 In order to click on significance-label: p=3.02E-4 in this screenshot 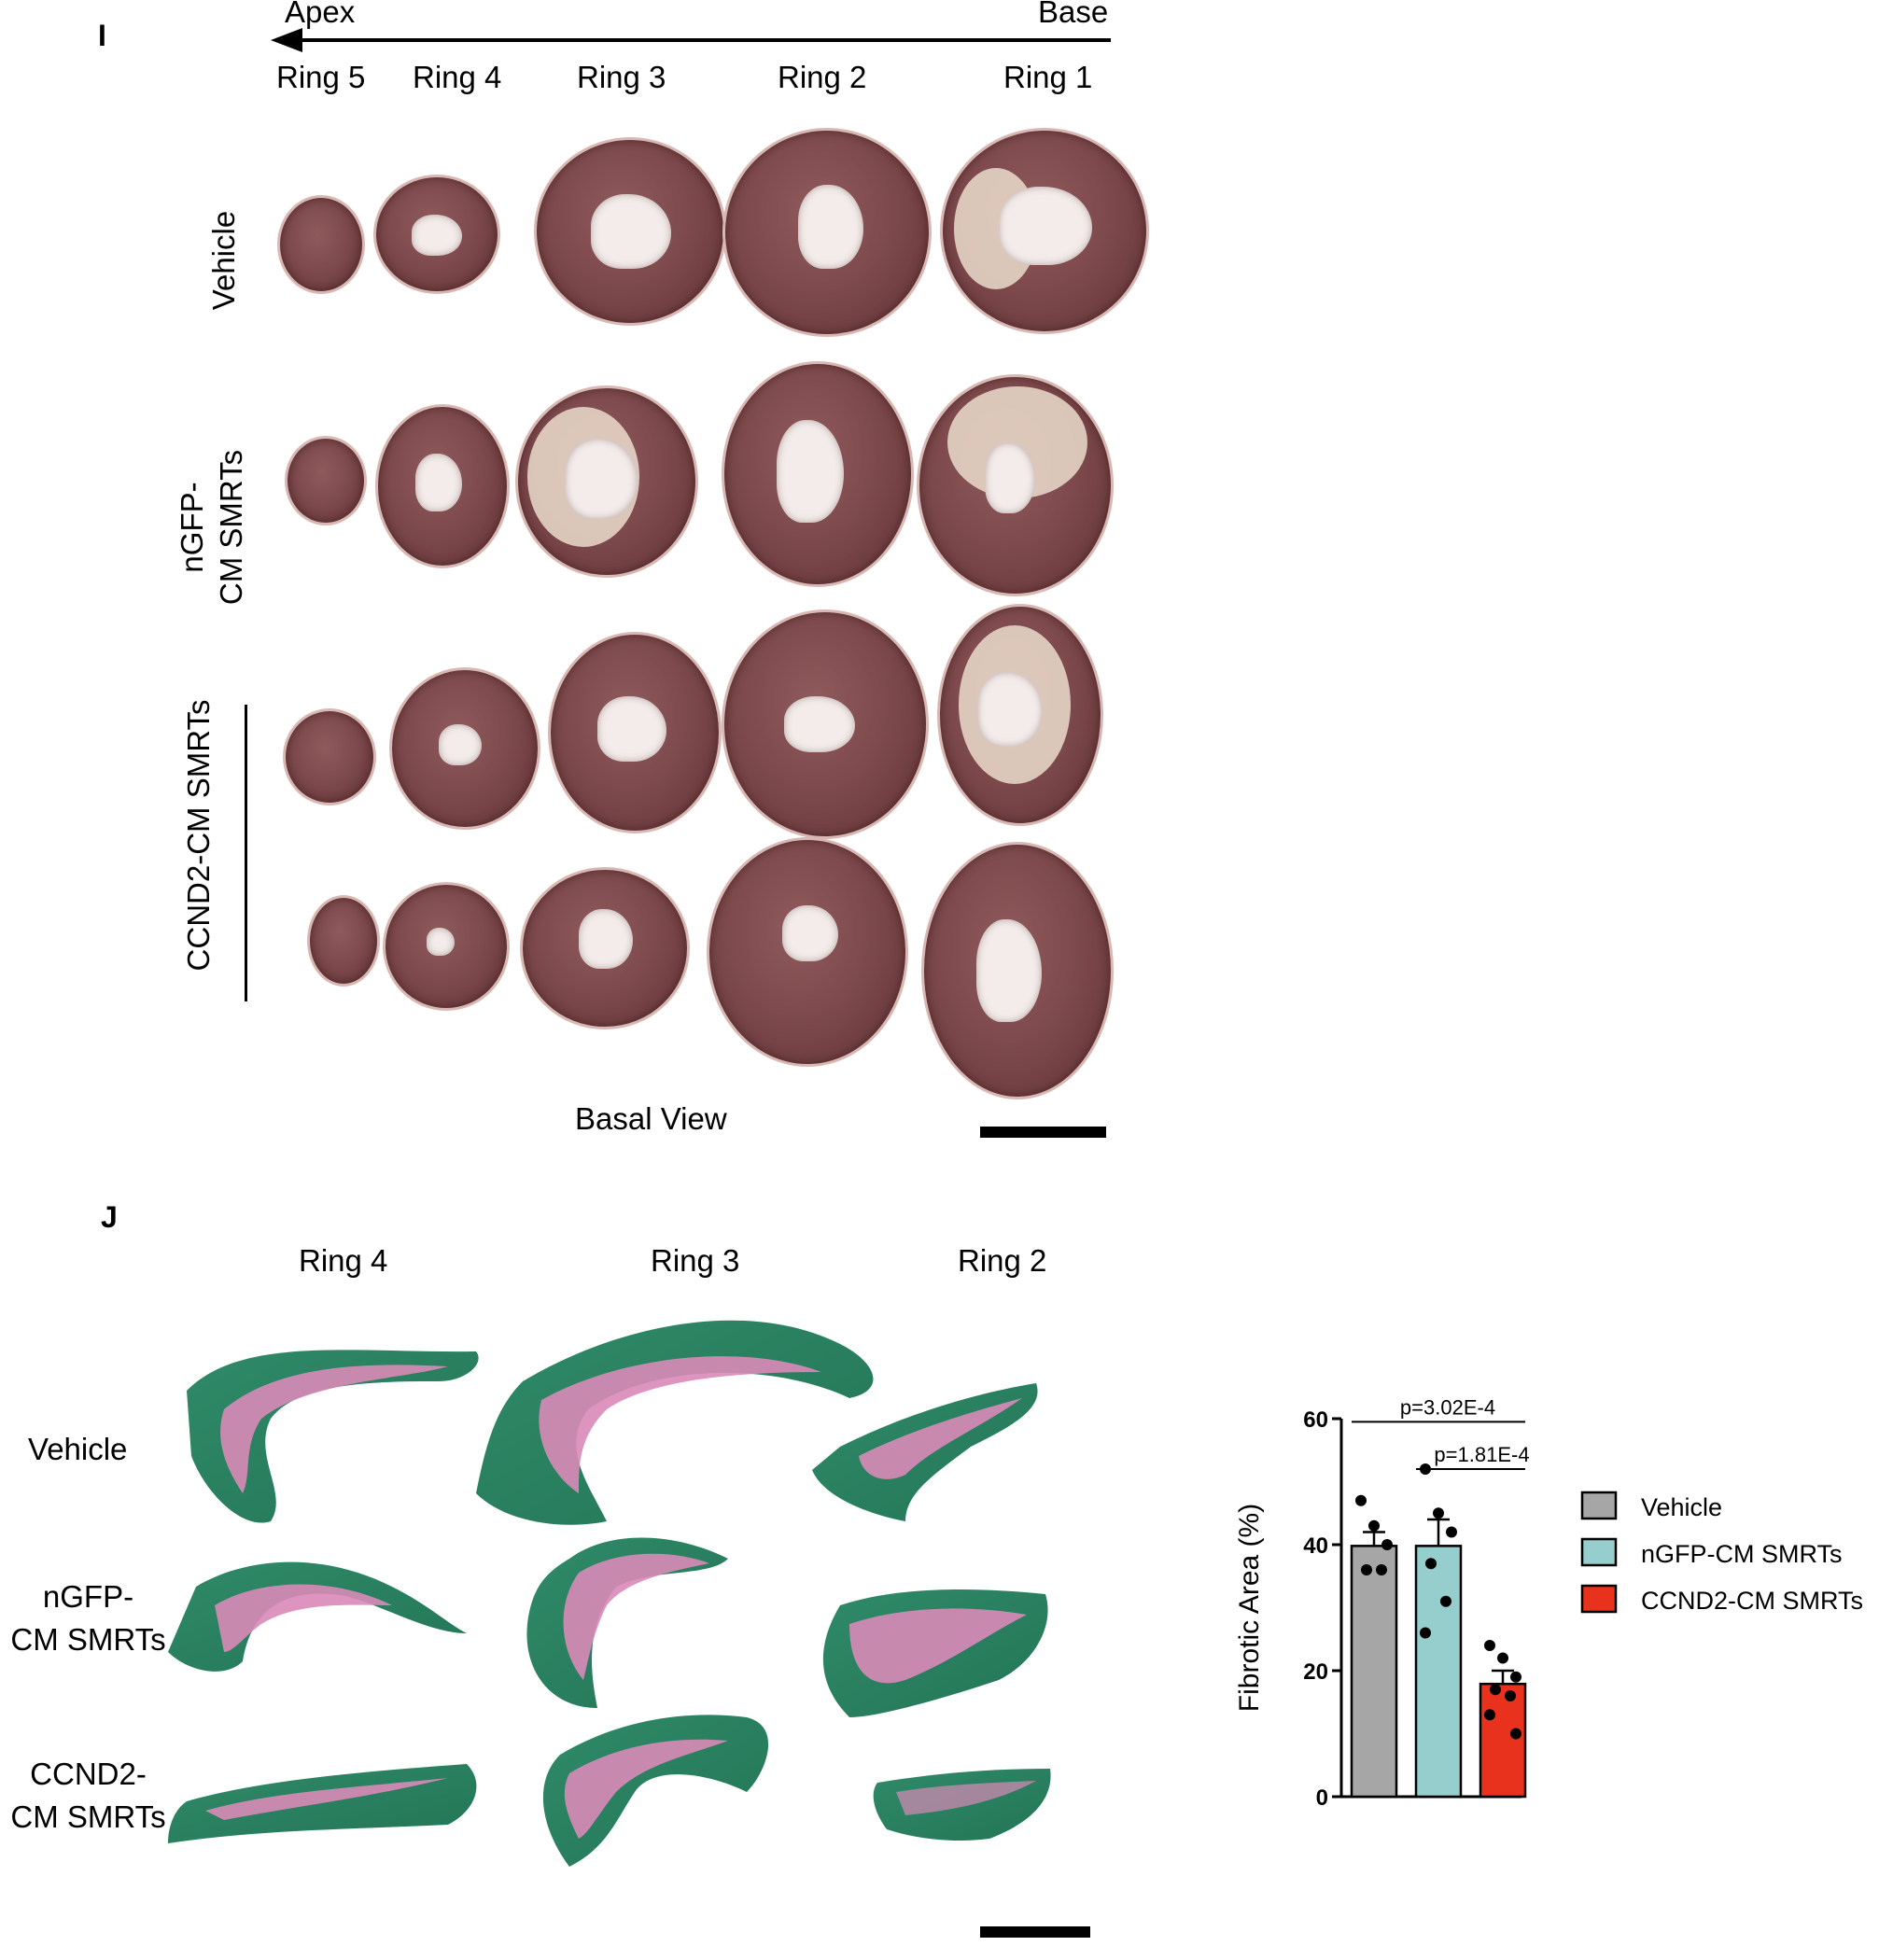, I will do `click(1447, 1407)`.